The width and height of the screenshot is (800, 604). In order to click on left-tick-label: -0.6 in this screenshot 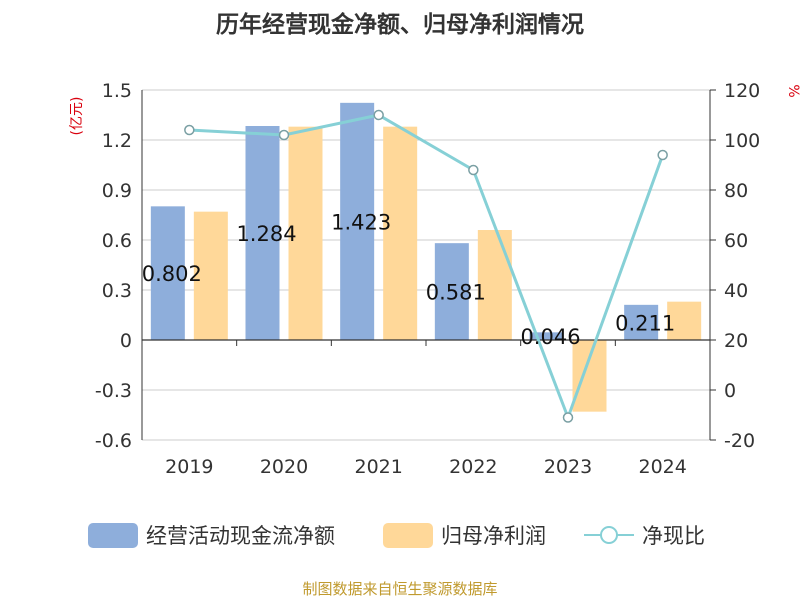, I will do `click(113, 441)`.